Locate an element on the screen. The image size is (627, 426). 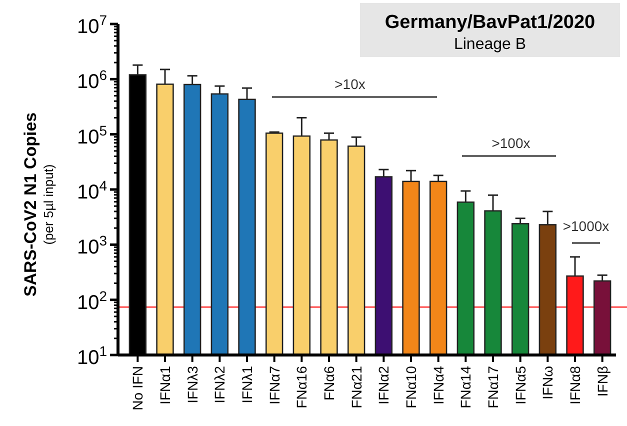
y-tick-label: 10$^{3}$ is located at coordinates (92, 245).